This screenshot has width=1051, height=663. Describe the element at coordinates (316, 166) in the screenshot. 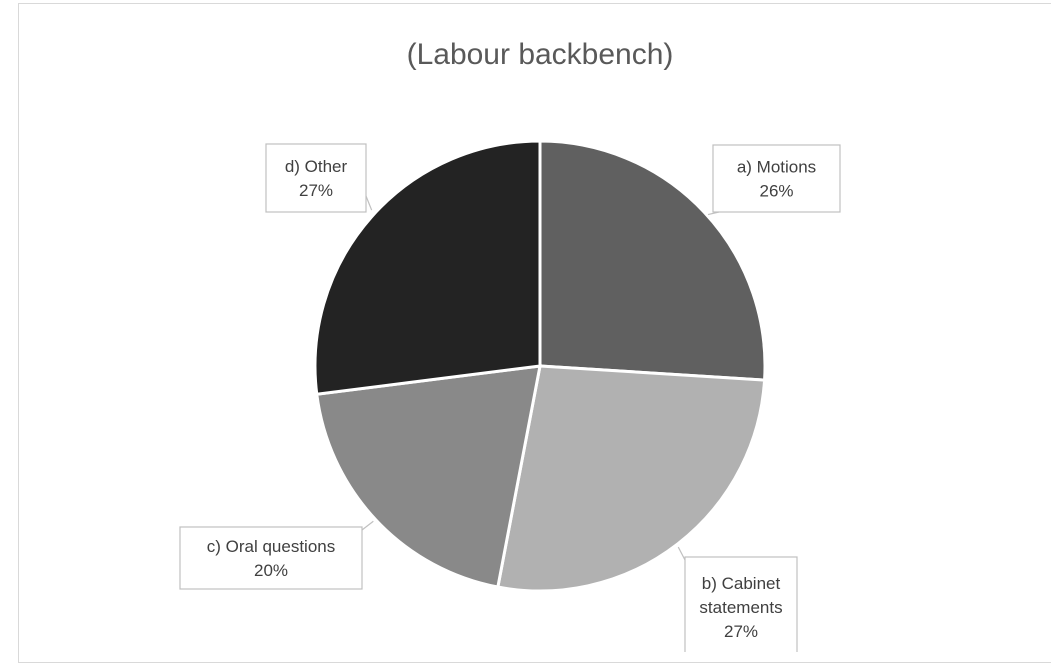

I see `data-label-category: d) Other` at that location.